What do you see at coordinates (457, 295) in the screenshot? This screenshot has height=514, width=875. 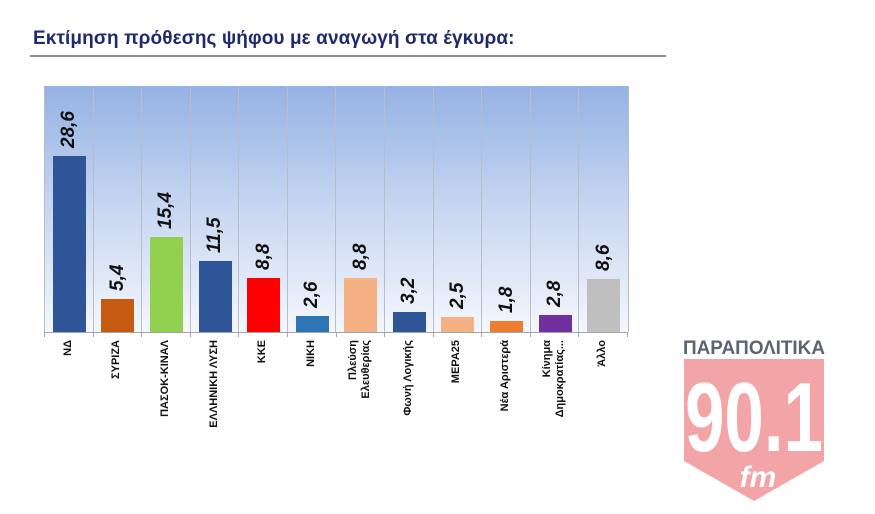 I see `bar-value-label: 2,5` at bounding box center [457, 295].